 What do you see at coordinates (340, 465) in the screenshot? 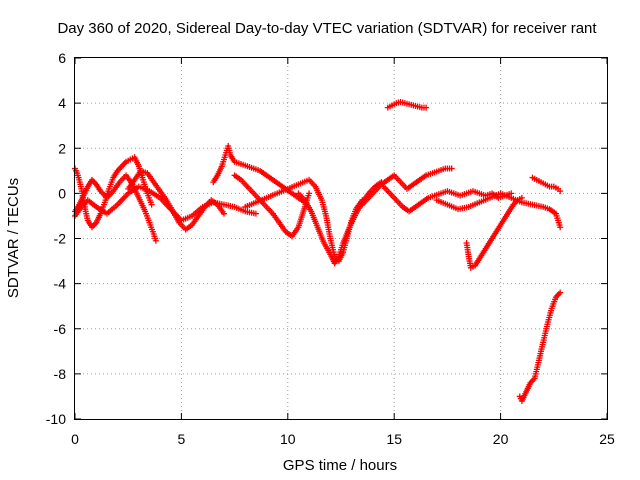
I see `x-axis-label: GPS time / hours` at bounding box center [340, 465].